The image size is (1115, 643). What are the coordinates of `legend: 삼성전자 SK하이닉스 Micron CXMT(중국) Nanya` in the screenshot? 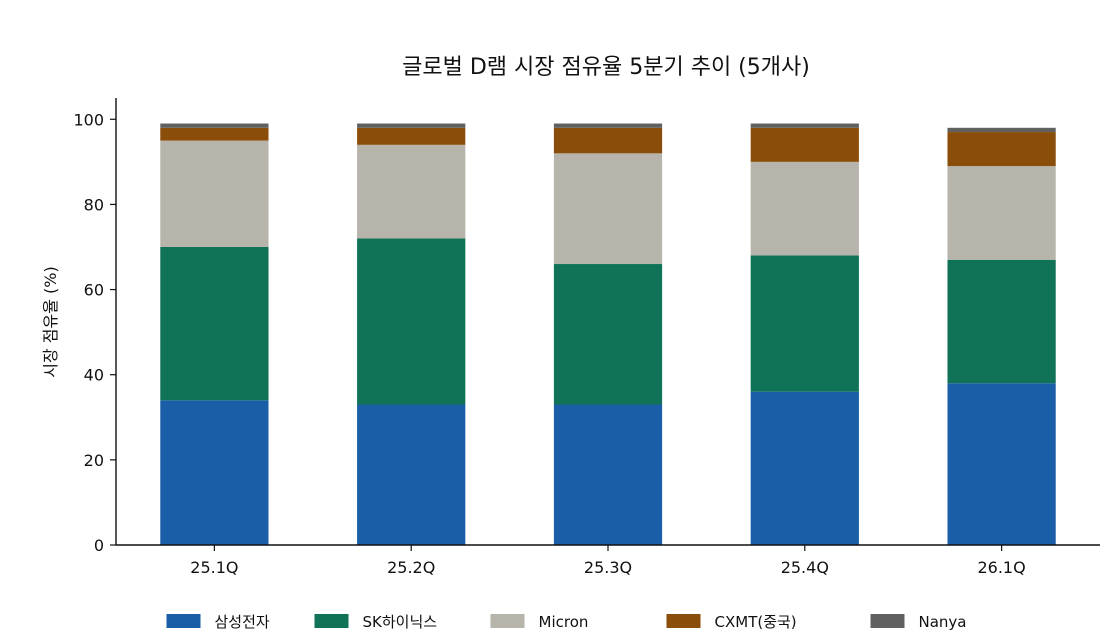 It's located at (566, 622).